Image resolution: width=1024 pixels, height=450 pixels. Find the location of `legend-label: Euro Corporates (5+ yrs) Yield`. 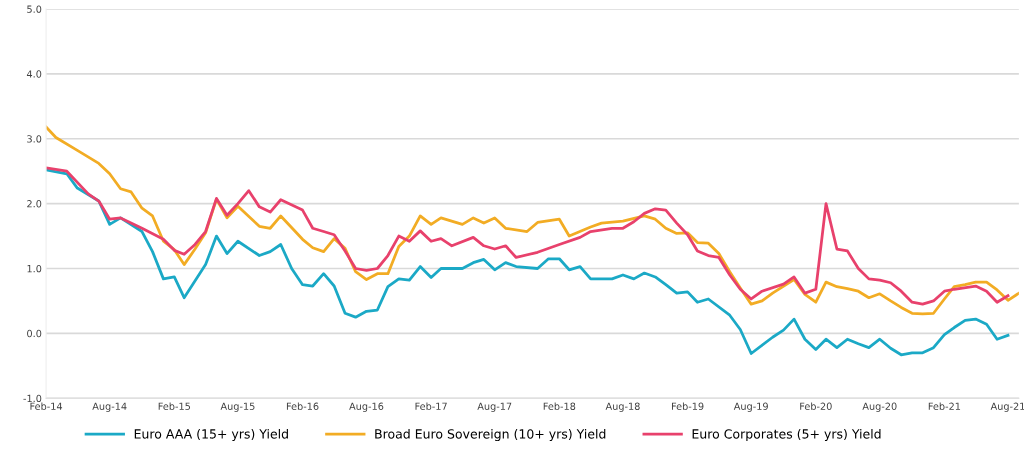

legend-label: Euro Corporates (5+ yrs) Yield is located at coordinates (786, 435).